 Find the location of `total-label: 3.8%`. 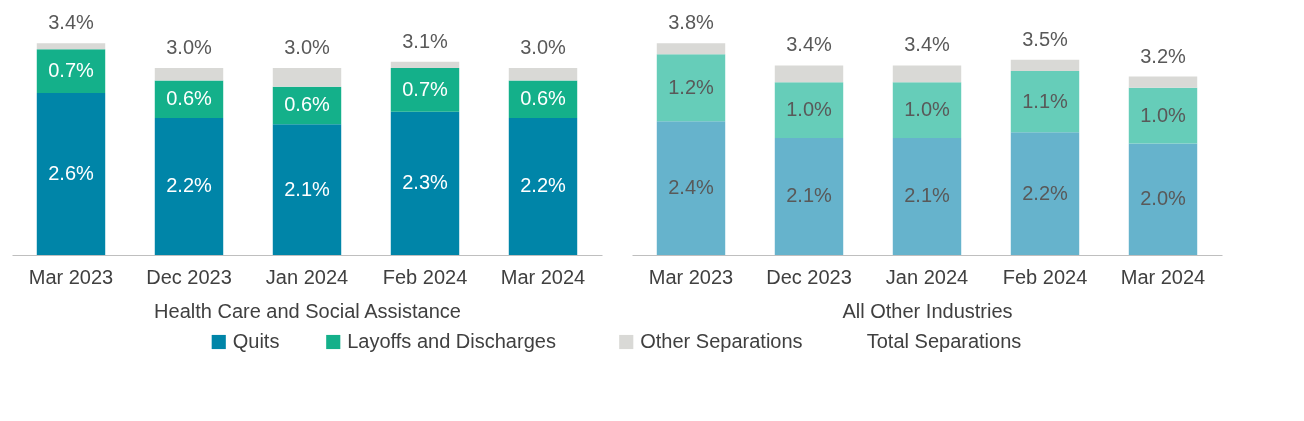

total-label: 3.8% is located at coordinates (691, 22).